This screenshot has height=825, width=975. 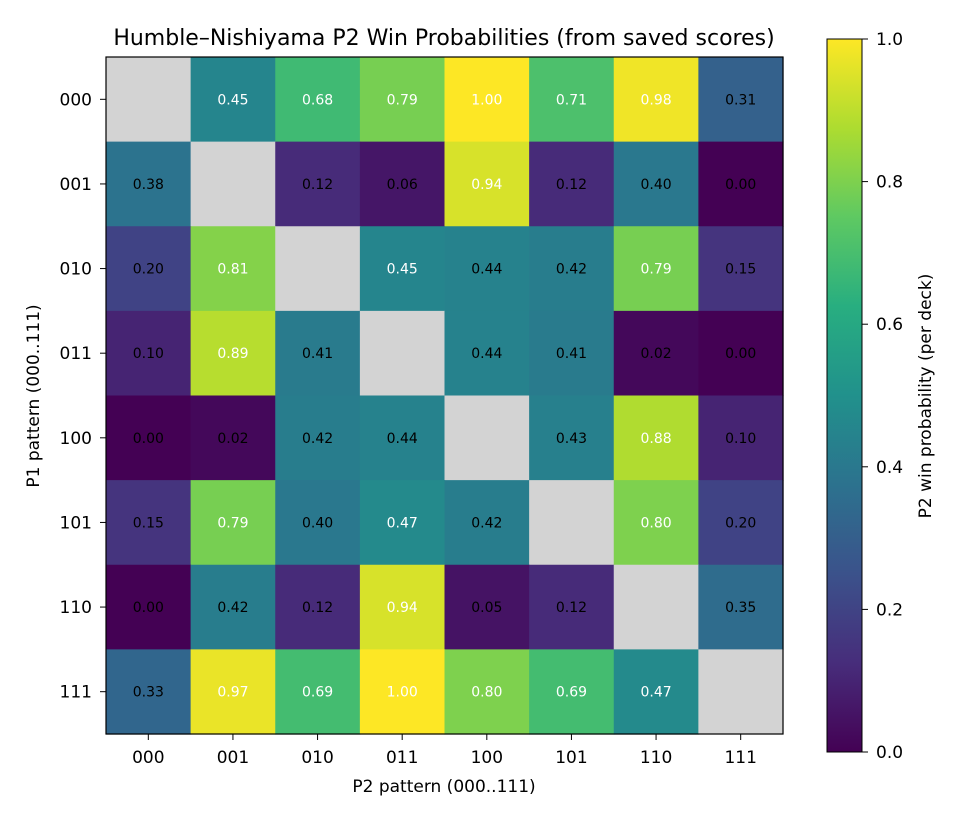 I want to click on cell-value-label: 0.94, so click(x=486, y=185).